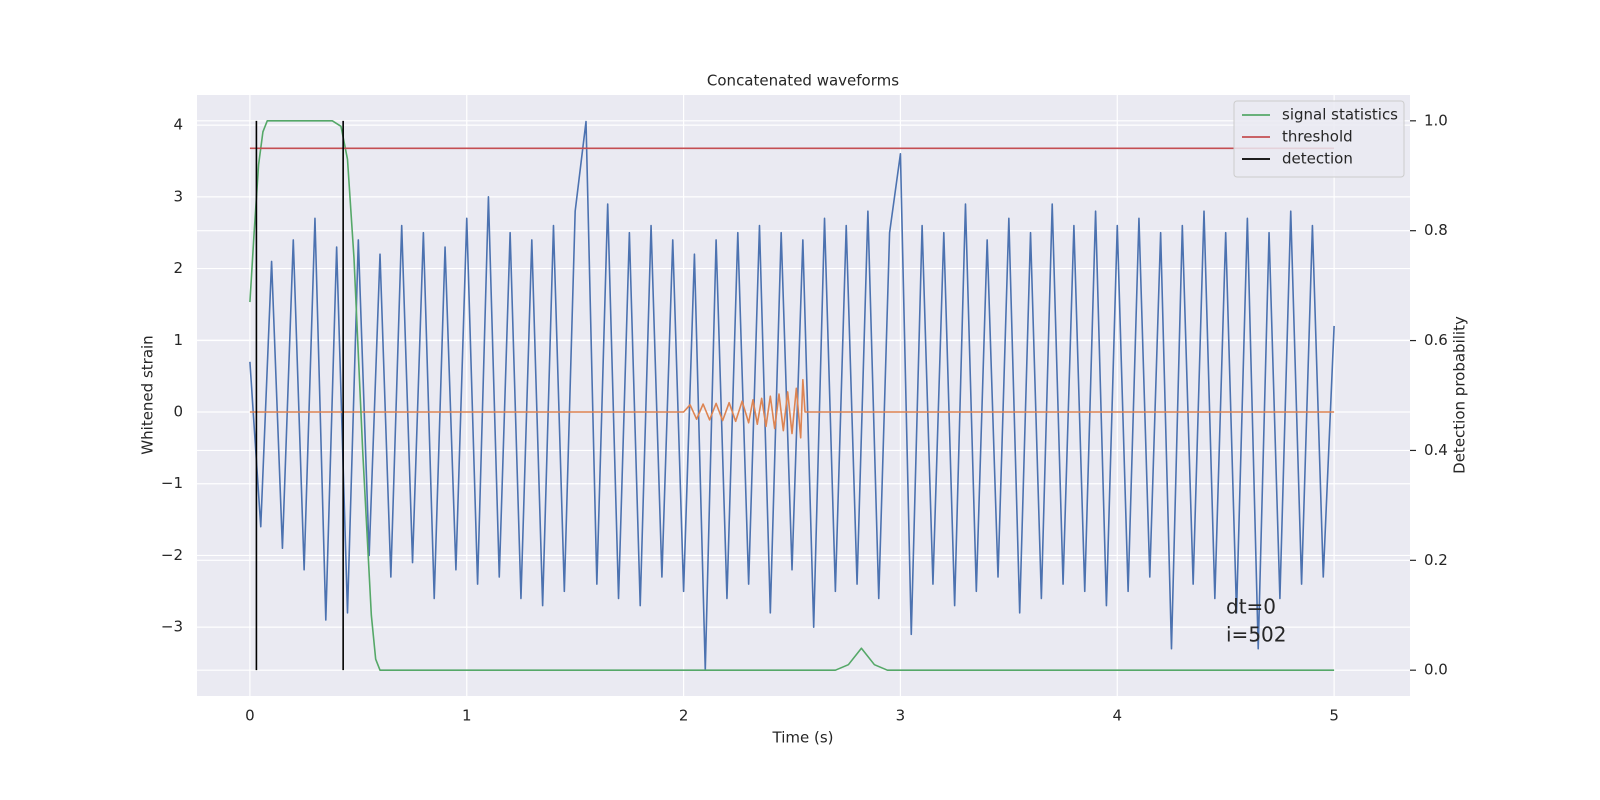  What do you see at coordinates (172, 483) in the screenshot?
I see `y-tick-label: −1` at bounding box center [172, 483].